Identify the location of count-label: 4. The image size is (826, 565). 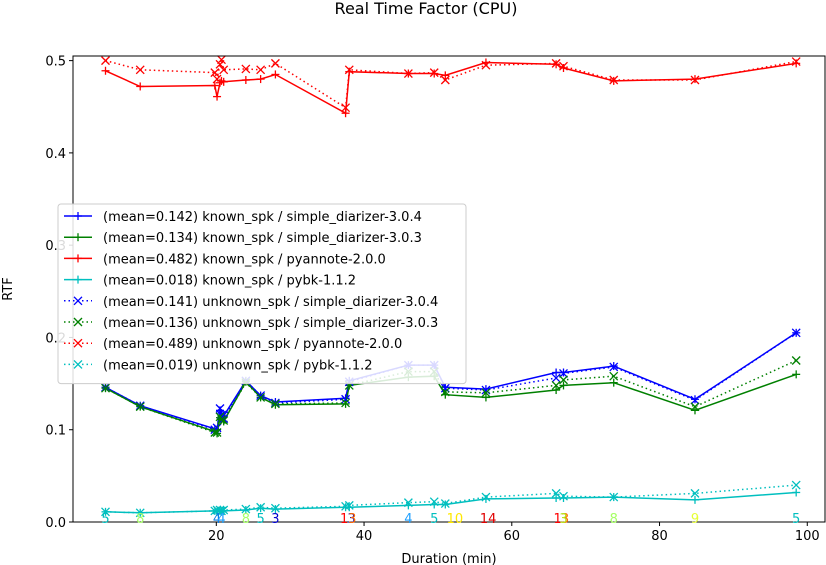
(408, 519).